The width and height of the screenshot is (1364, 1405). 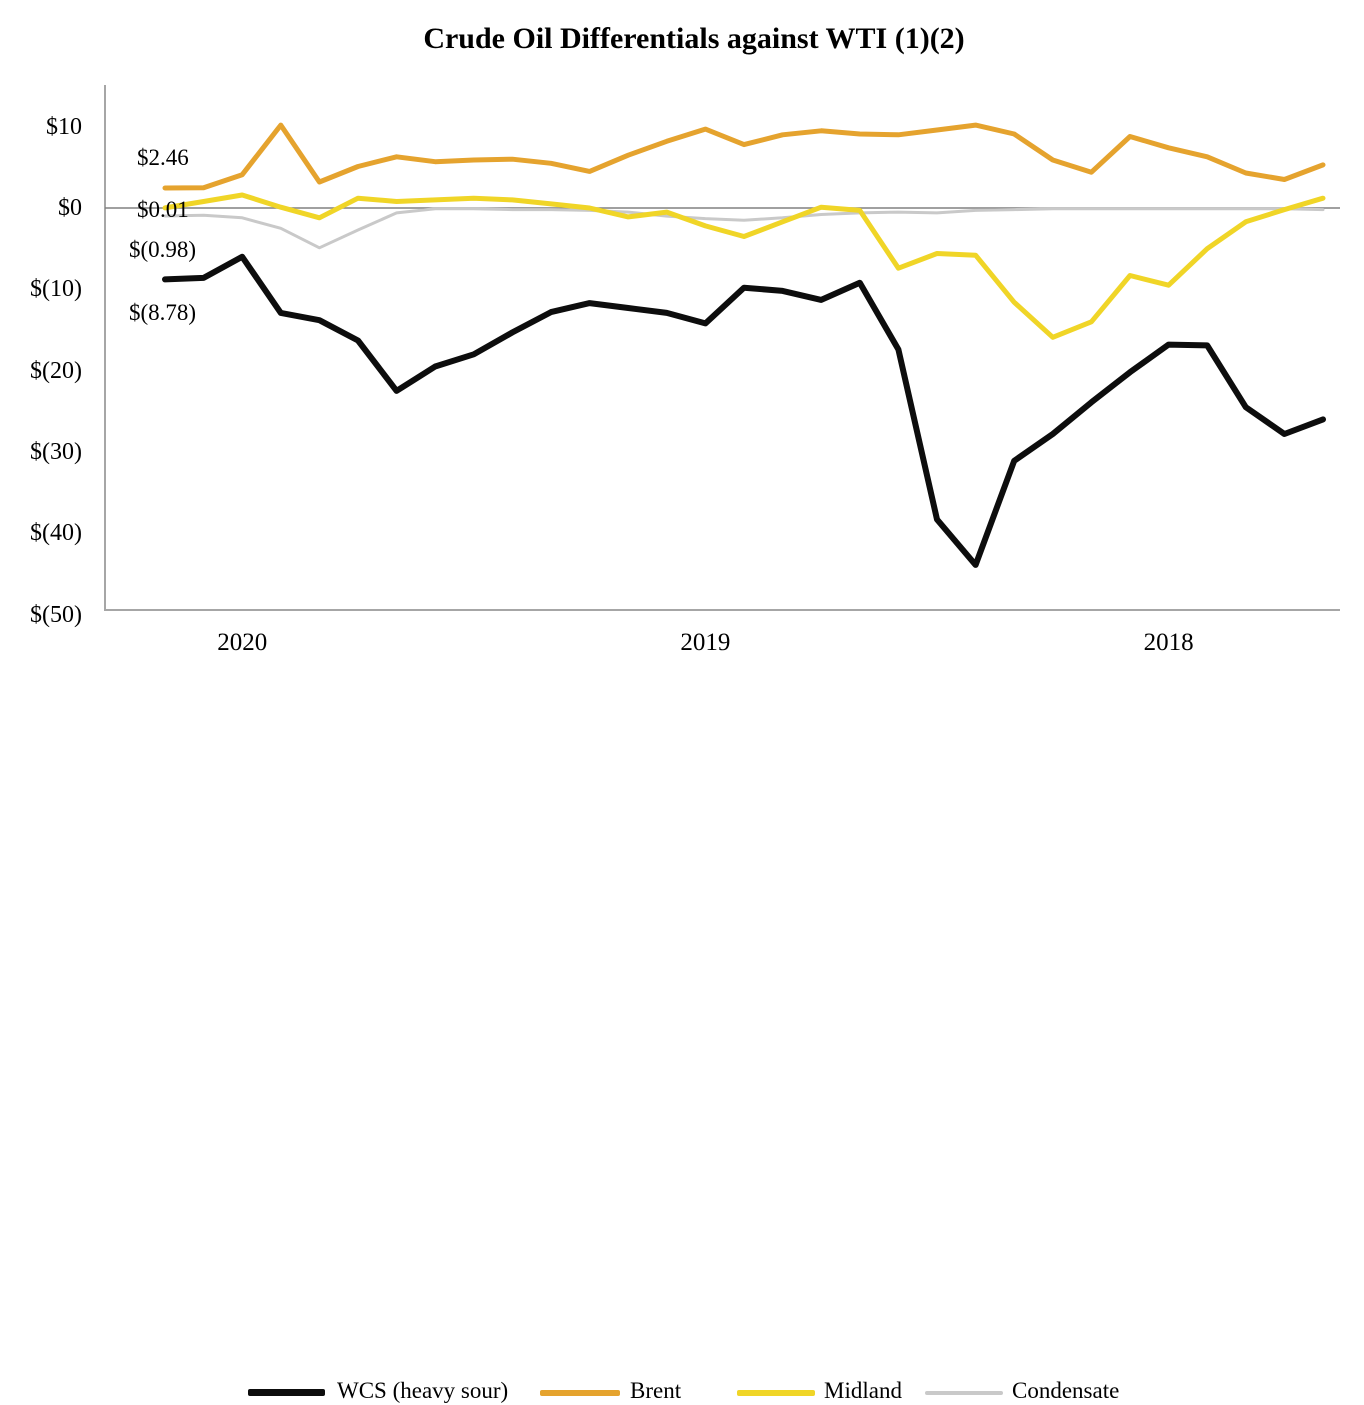 I want to click on data-label-brent: $2.46, so click(x=163, y=157).